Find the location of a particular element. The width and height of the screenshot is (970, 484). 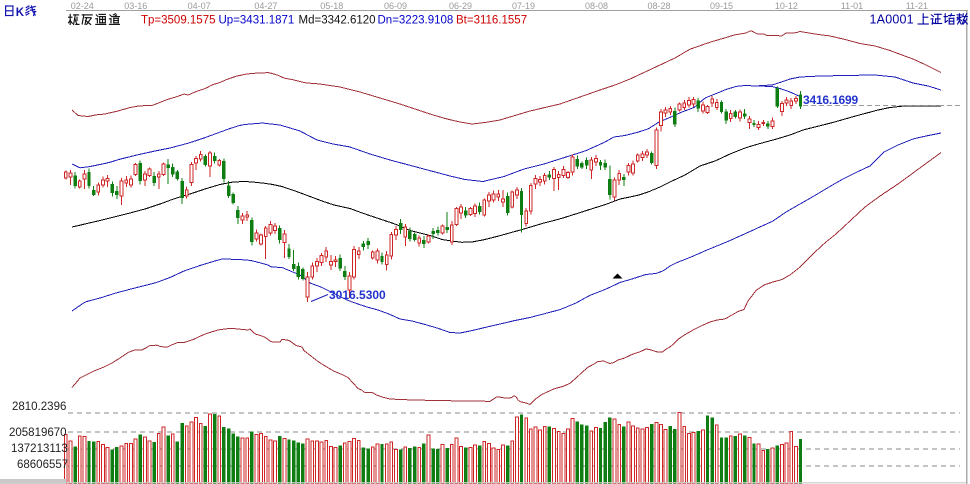

svg-text: K is located at coordinates (20, 13).